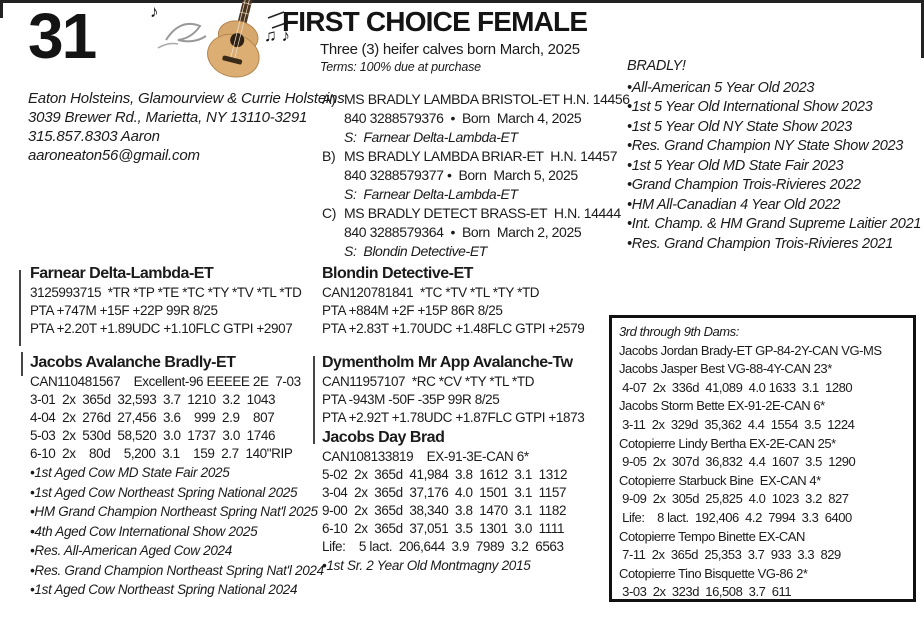 Image resolution: width=924 pixels, height=622 pixels. I want to click on sire-pta-line: PTA +2.92T +1.78UDC +1.87FLC GTPI +1873, so click(453, 417).